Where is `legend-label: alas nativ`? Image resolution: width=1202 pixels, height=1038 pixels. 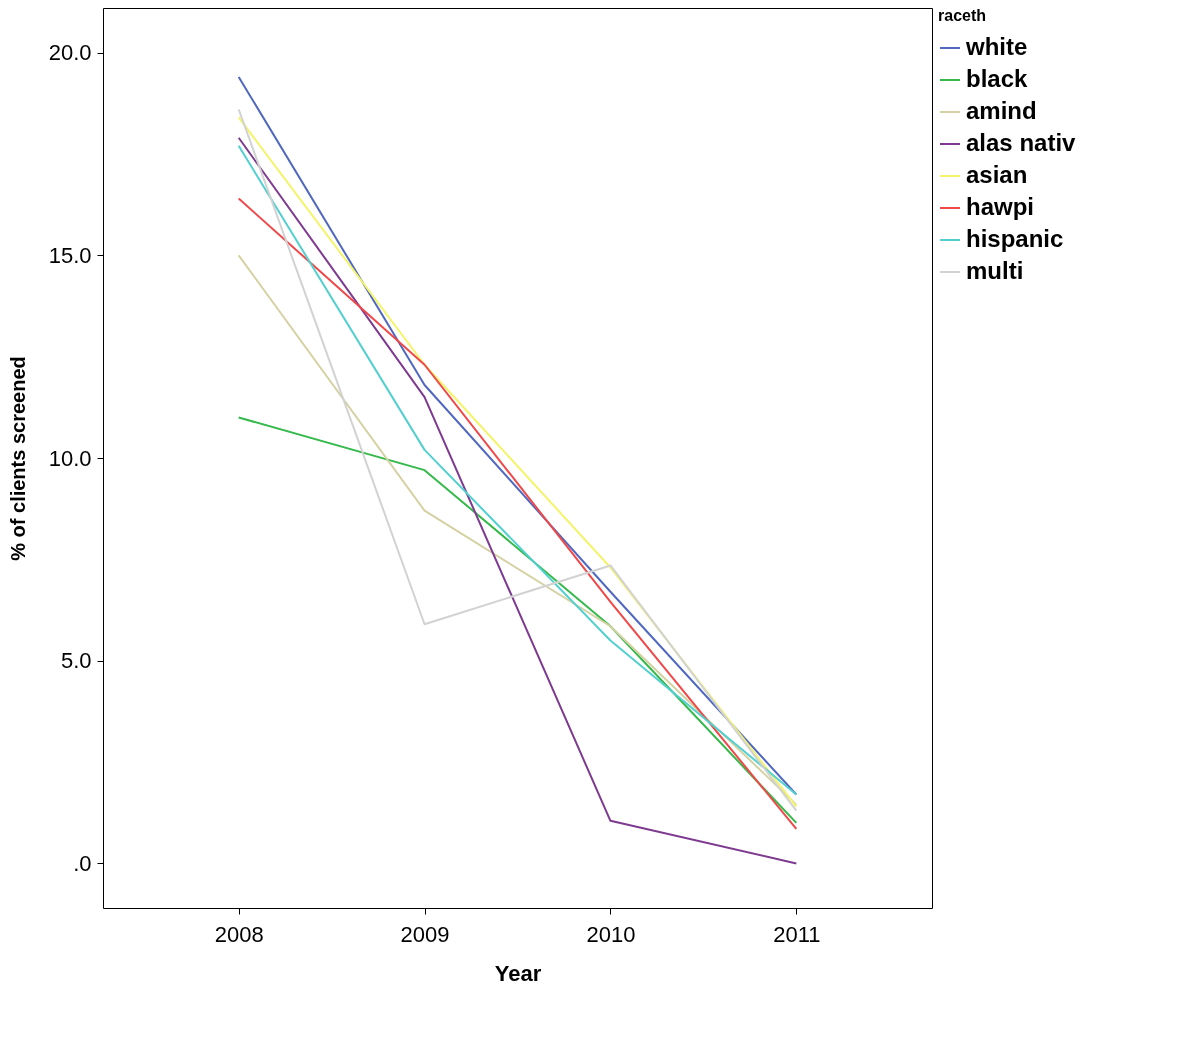
legend-label: alas nativ is located at coordinates (1021, 142).